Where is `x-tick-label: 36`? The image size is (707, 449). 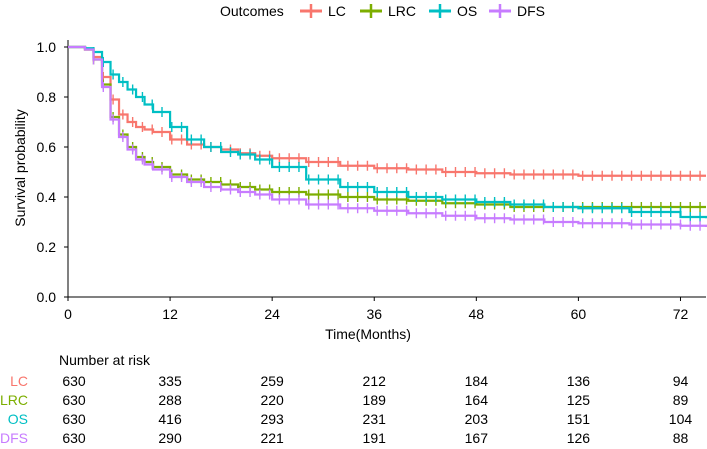
x-tick-label: 36 is located at coordinates (374, 314).